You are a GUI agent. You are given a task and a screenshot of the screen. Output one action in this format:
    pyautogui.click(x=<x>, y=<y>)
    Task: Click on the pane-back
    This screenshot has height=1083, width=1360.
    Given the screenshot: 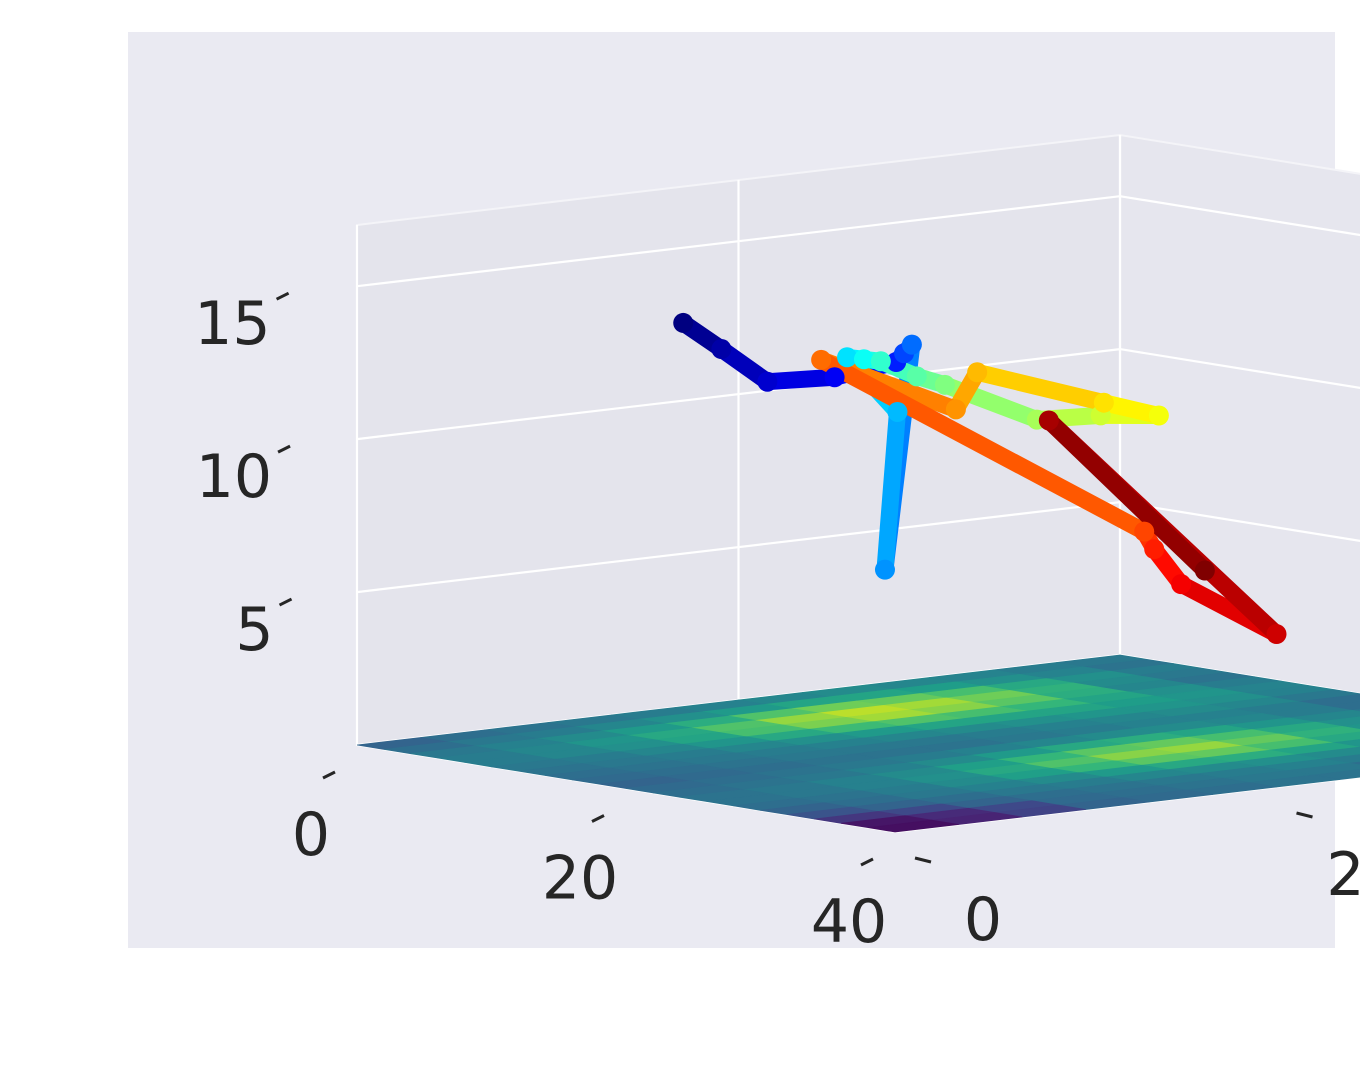 What is the action you would take?
    pyautogui.click(x=1239, y=414)
    